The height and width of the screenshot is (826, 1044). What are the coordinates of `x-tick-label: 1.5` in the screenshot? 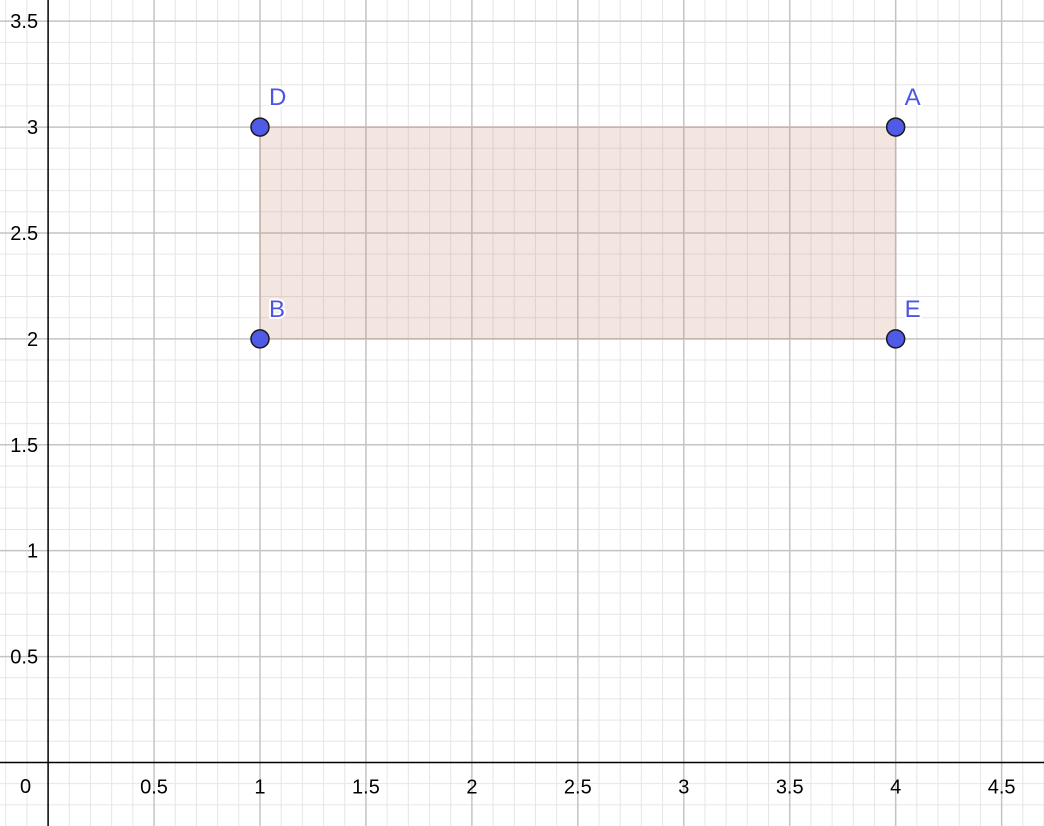 It's located at (366, 787).